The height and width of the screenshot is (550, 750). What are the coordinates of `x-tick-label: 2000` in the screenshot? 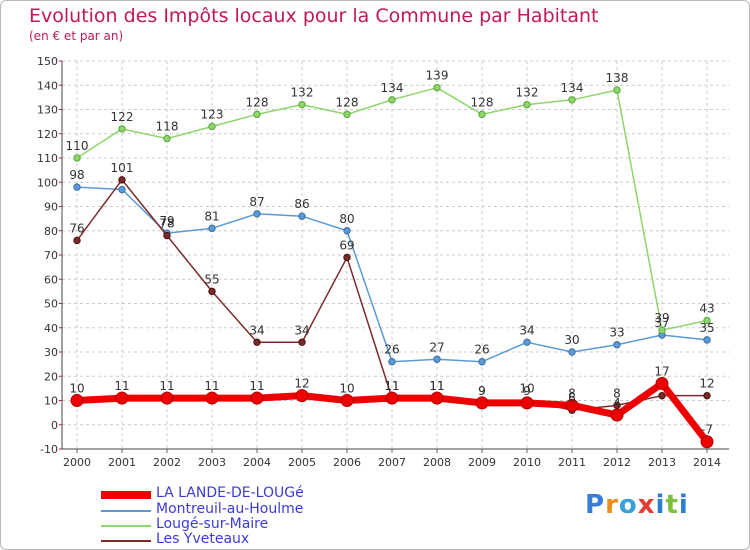 It's located at (77, 462).